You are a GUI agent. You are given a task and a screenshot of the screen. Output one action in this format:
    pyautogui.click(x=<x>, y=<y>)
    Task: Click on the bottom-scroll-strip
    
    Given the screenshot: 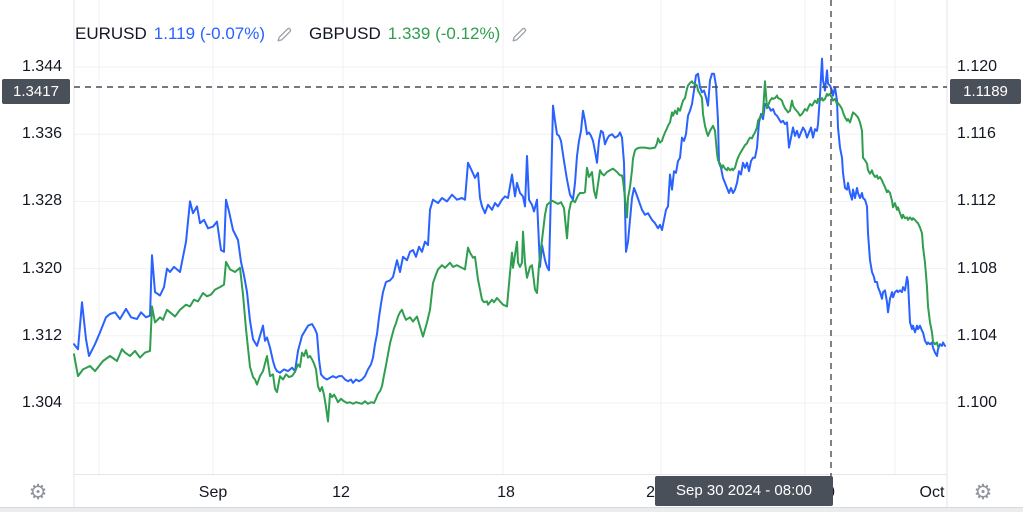 What is the action you would take?
    pyautogui.click(x=511, y=509)
    